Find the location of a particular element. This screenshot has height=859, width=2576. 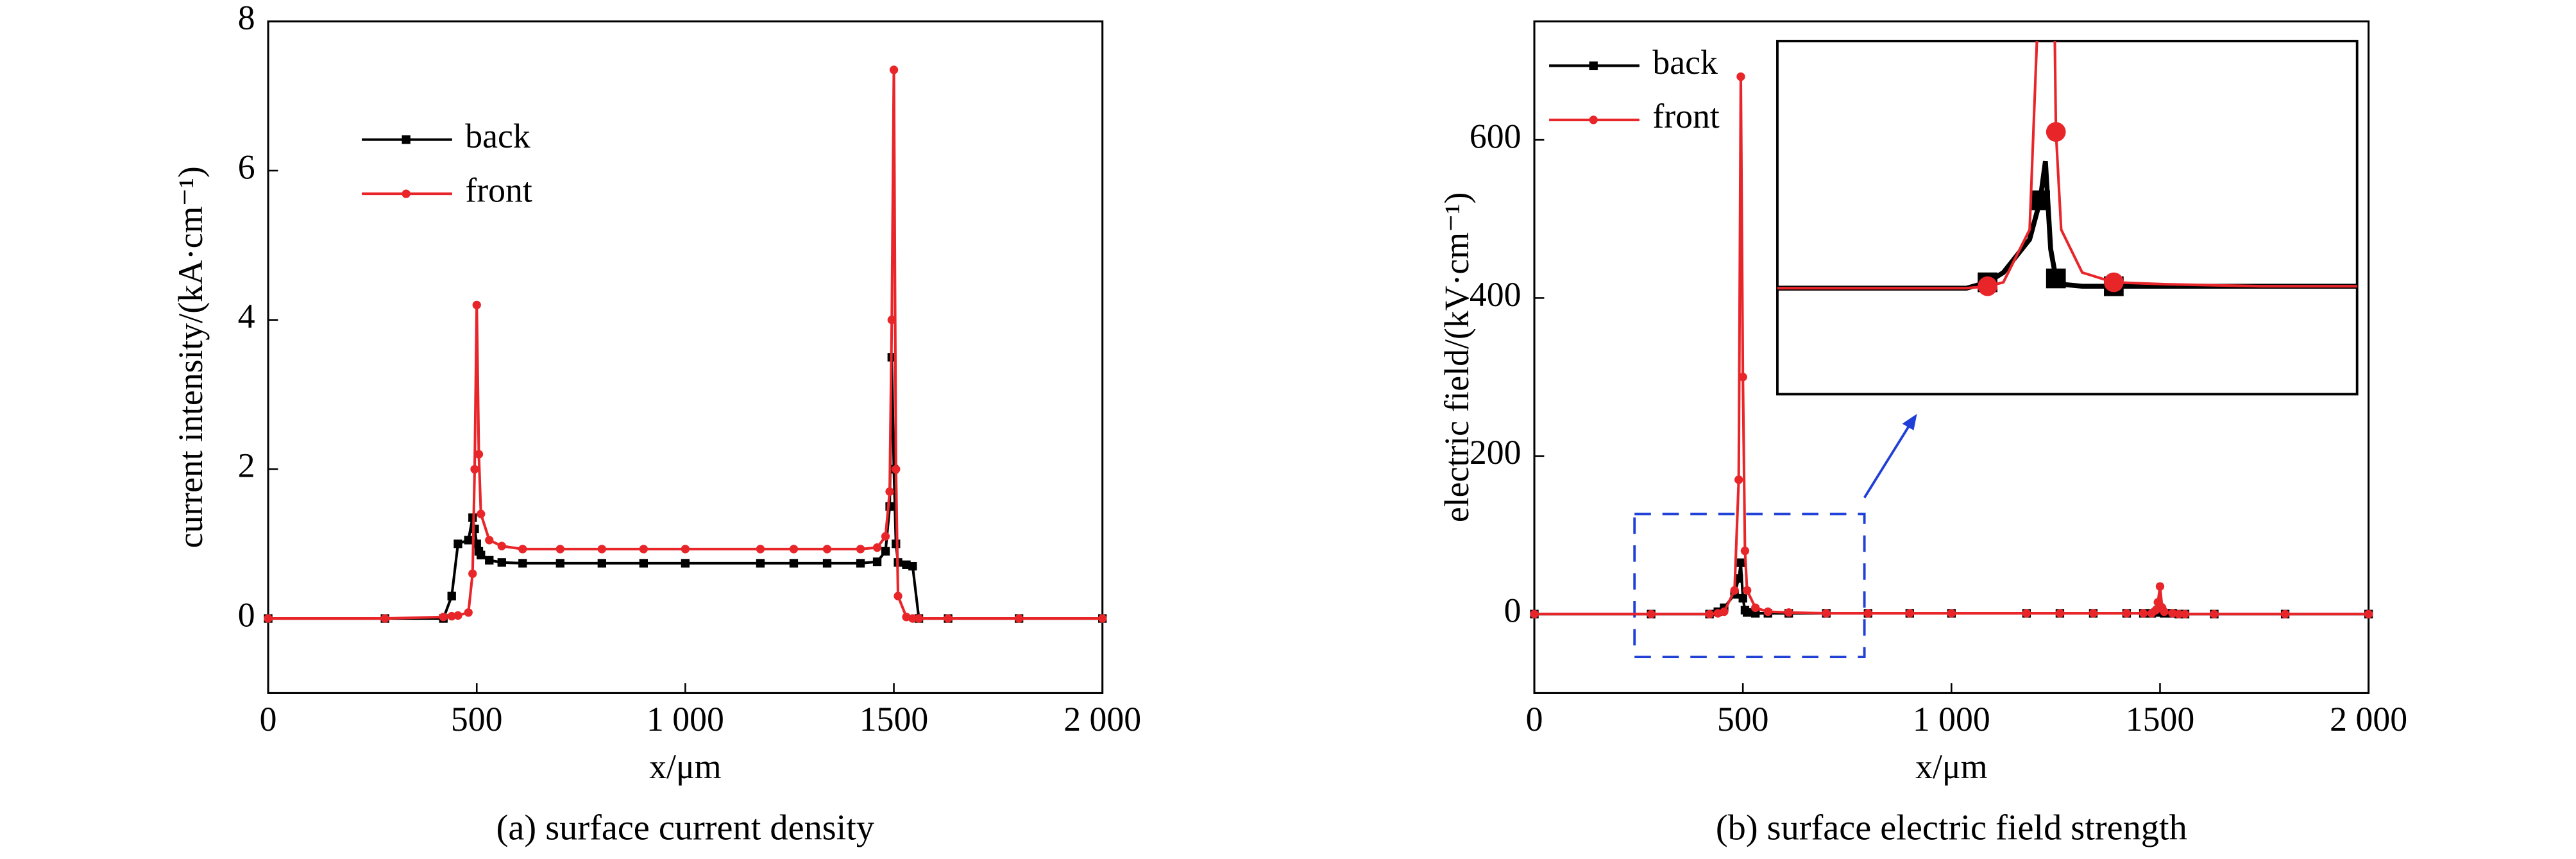

inset-frame is located at coordinates (2067, 218).